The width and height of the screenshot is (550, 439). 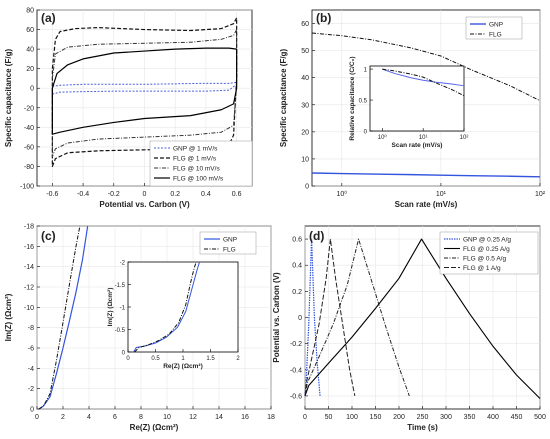 I want to click on panel-b-y-tick-label-1: 10, so click(x=305, y=159).